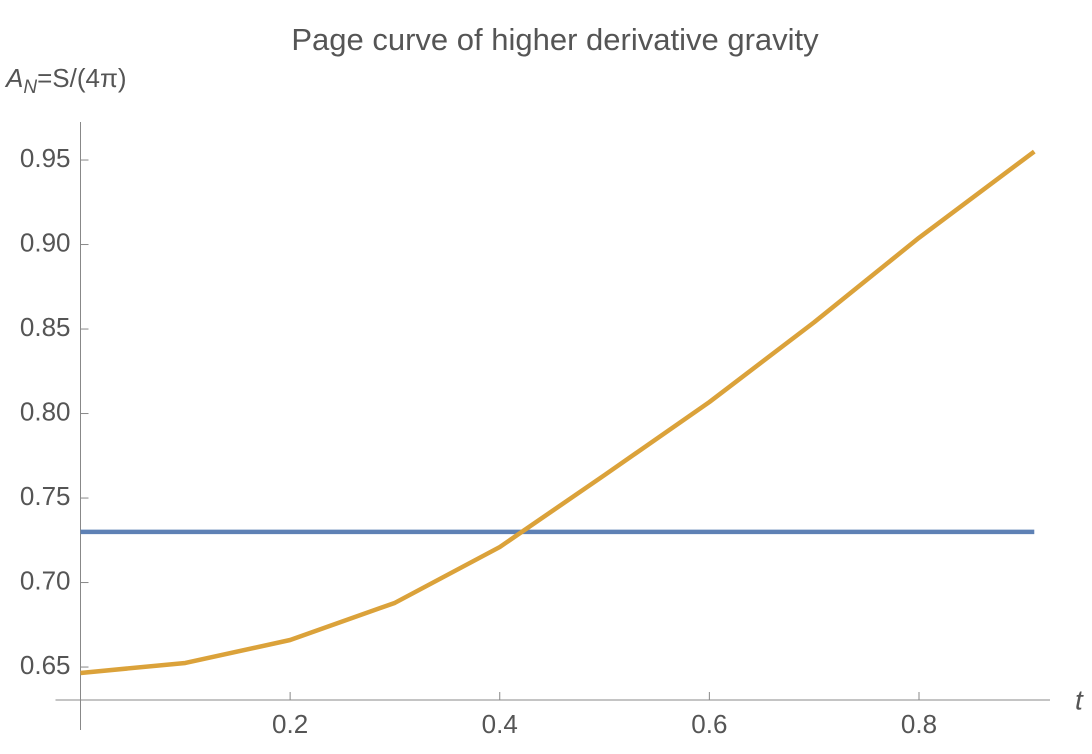 The height and width of the screenshot is (754, 1092). Describe the element at coordinates (919, 724) in the screenshot. I see `x-tick-label: 0.8` at that location.